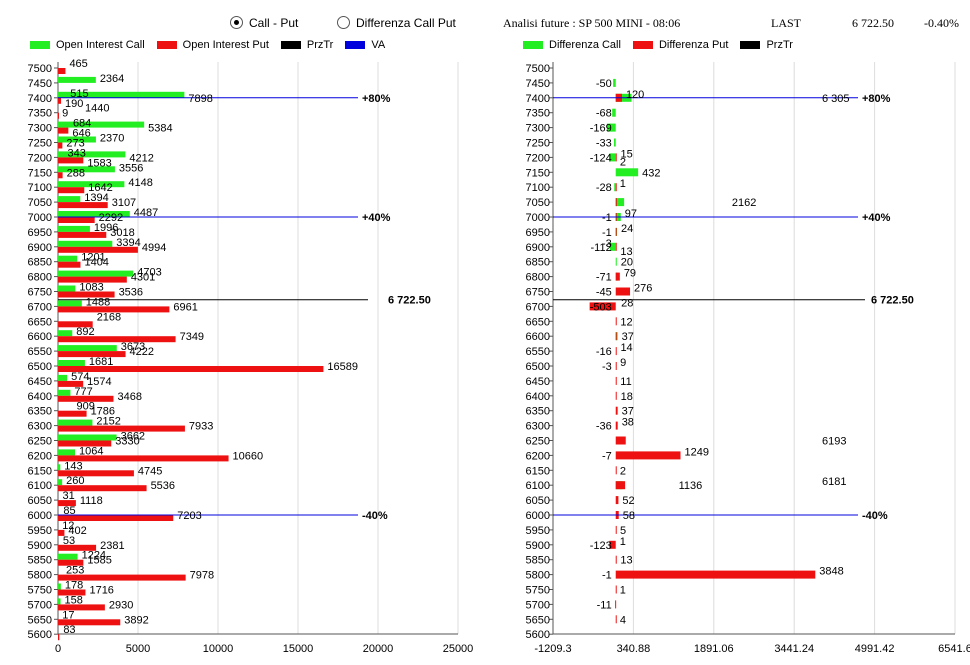  I want to click on value-label: 17, so click(68, 615).